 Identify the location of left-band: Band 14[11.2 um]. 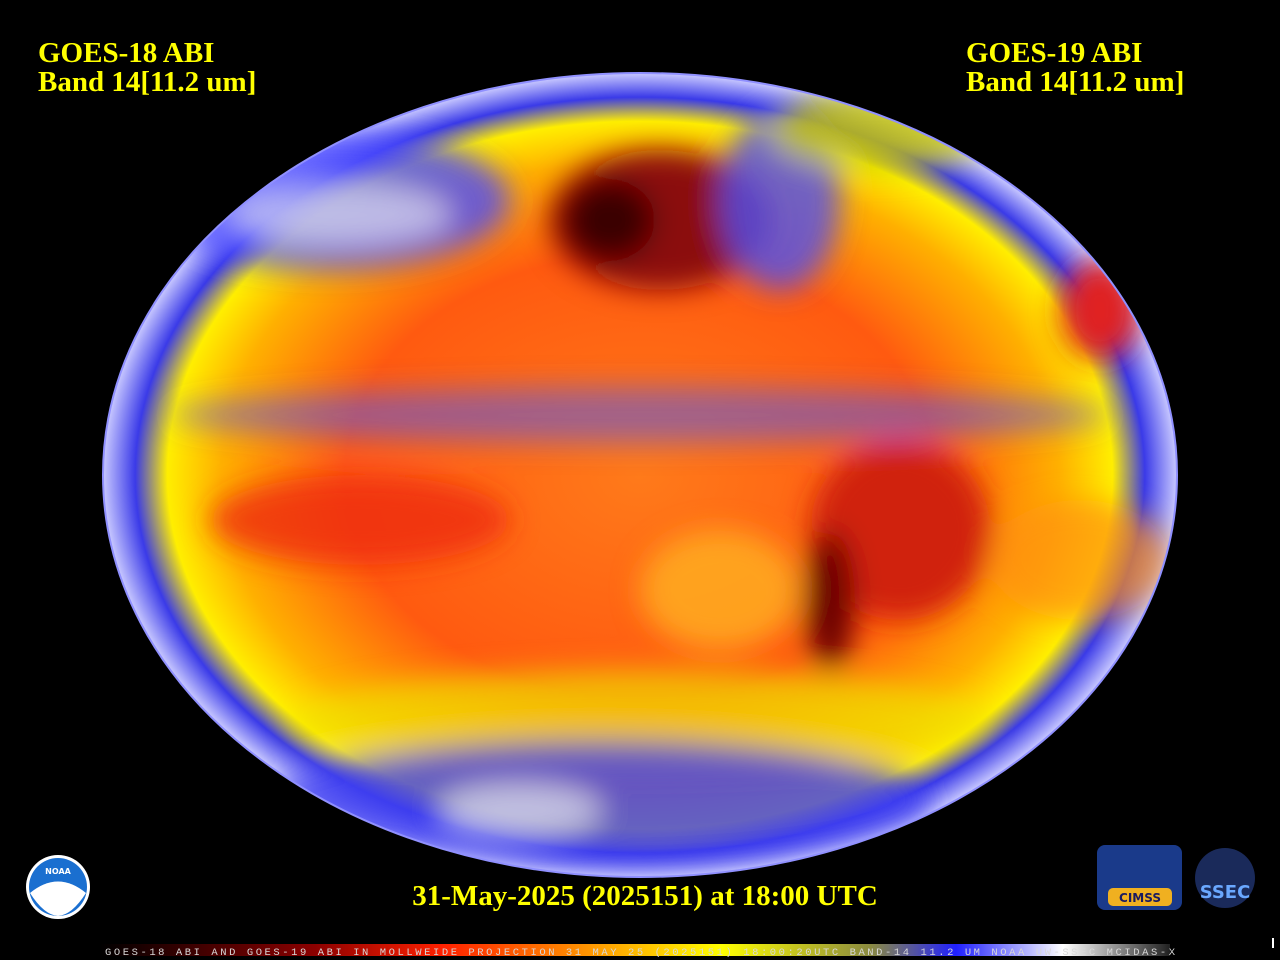
(147, 82).